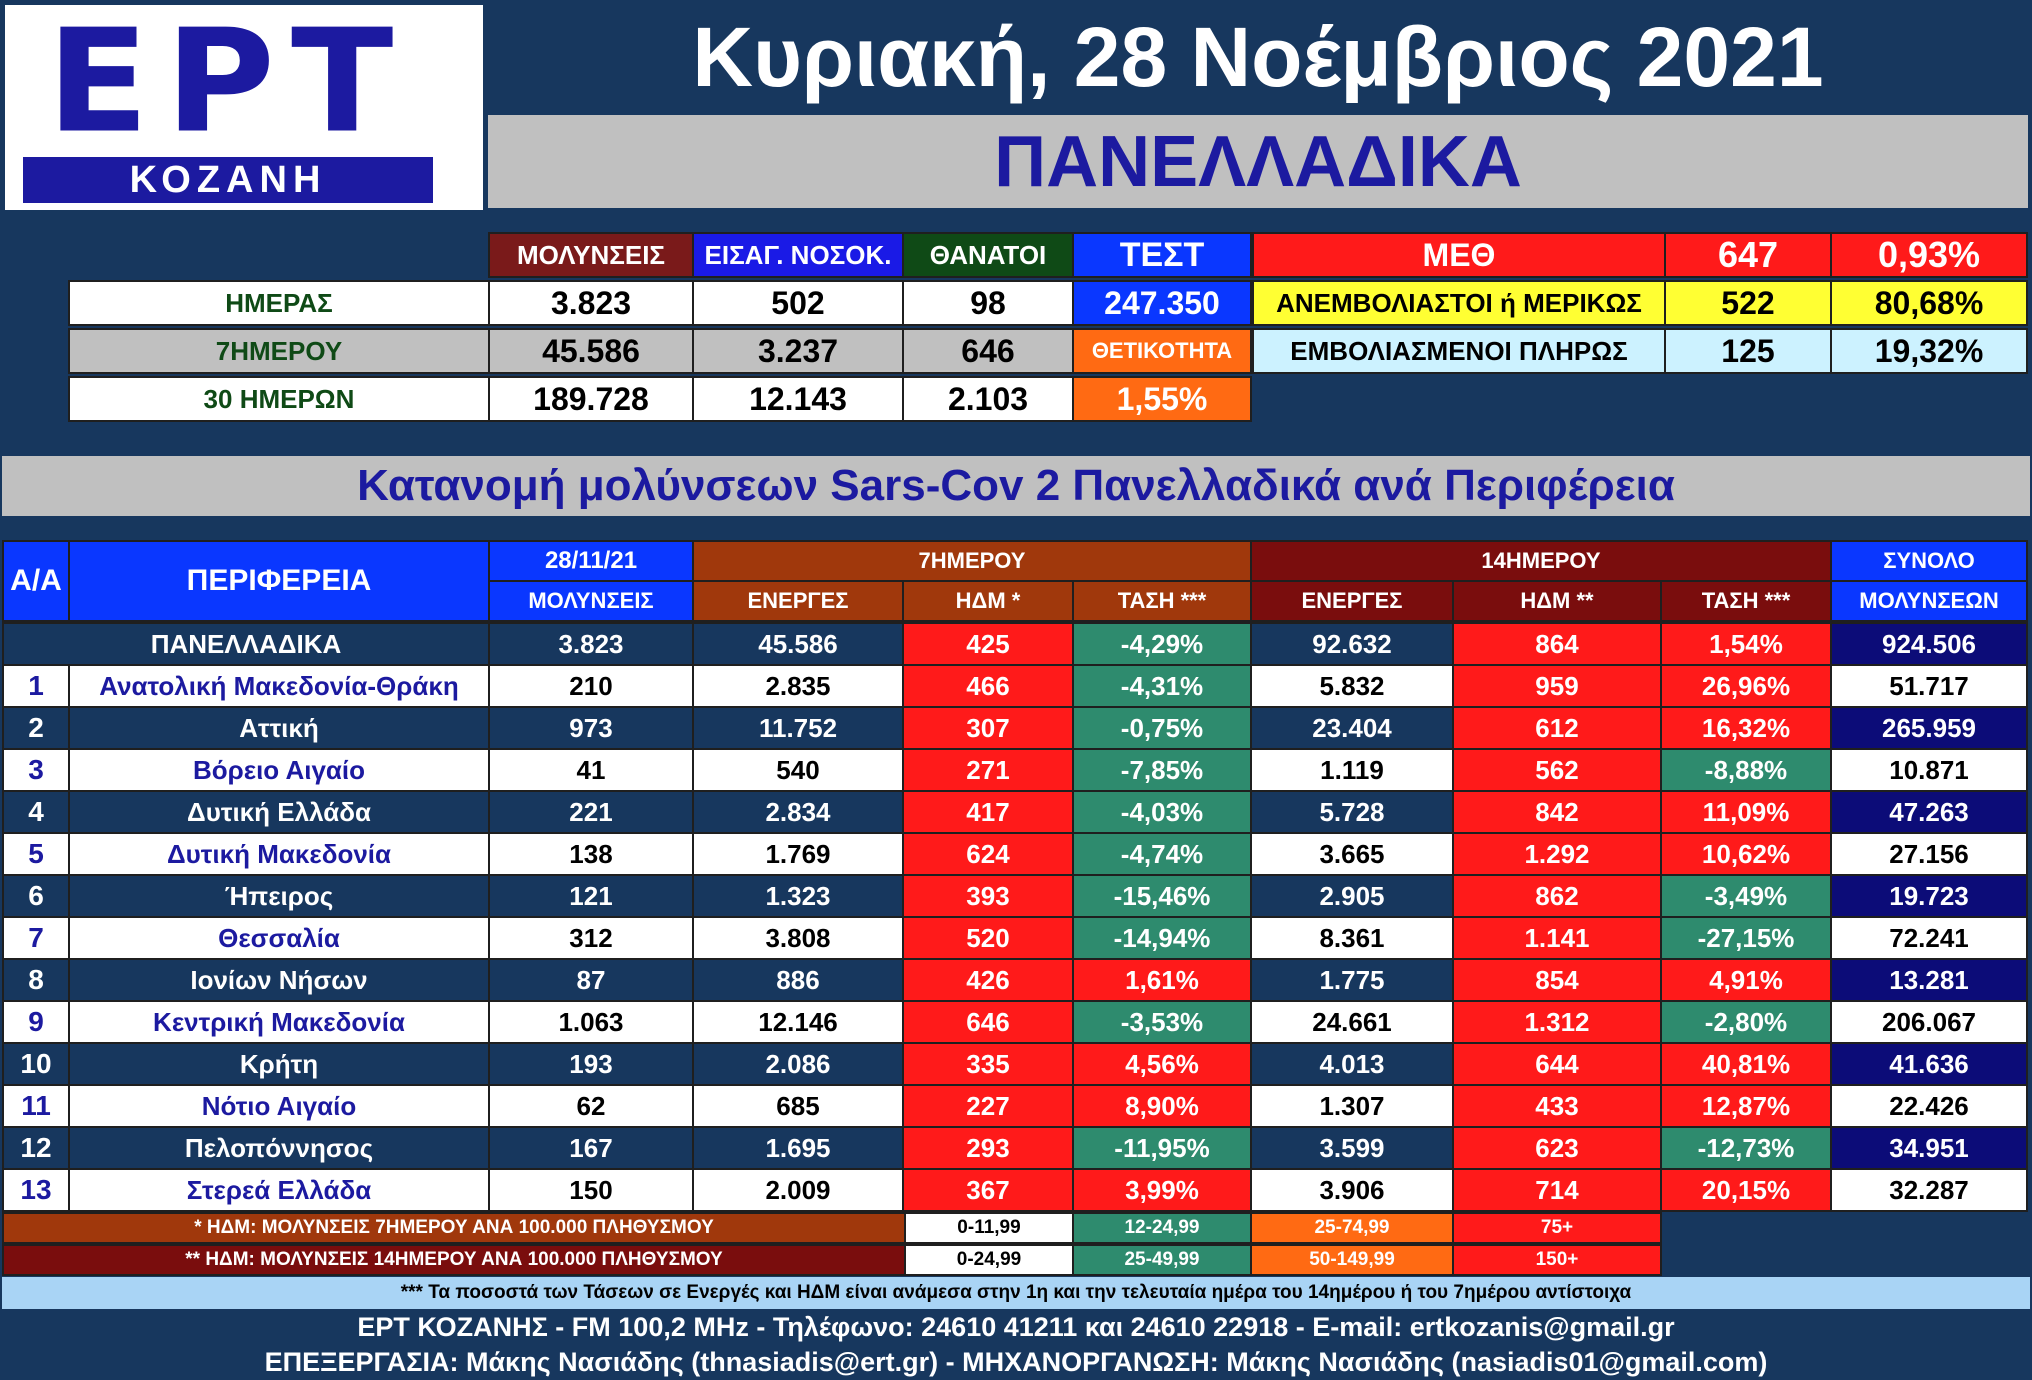  Describe the element at coordinates (1929, 896) in the screenshot. I see `cell-total: 19.723` at that location.